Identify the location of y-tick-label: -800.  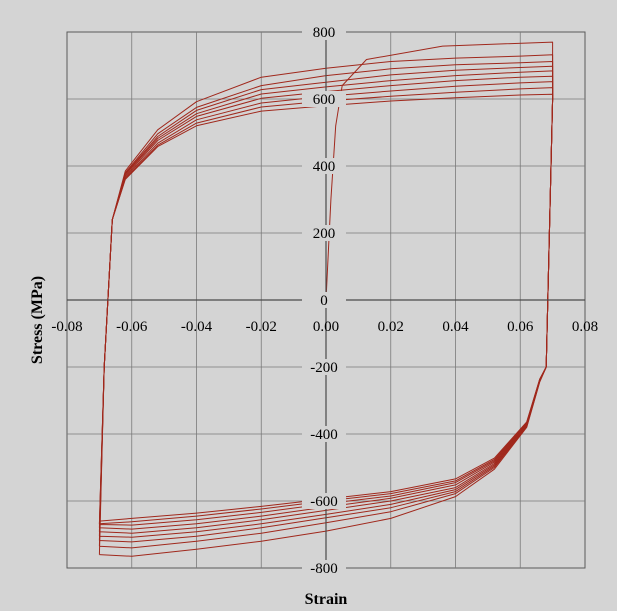
(324, 569).